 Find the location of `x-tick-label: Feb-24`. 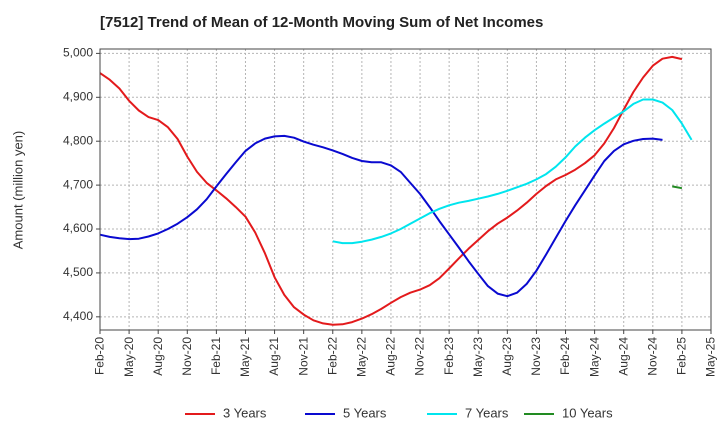

x-tick-label: Feb-24 is located at coordinates (565, 356).